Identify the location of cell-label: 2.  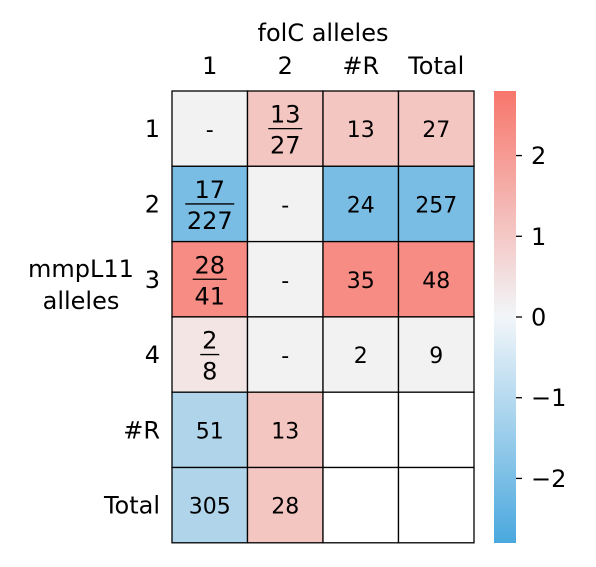
(361, 356).